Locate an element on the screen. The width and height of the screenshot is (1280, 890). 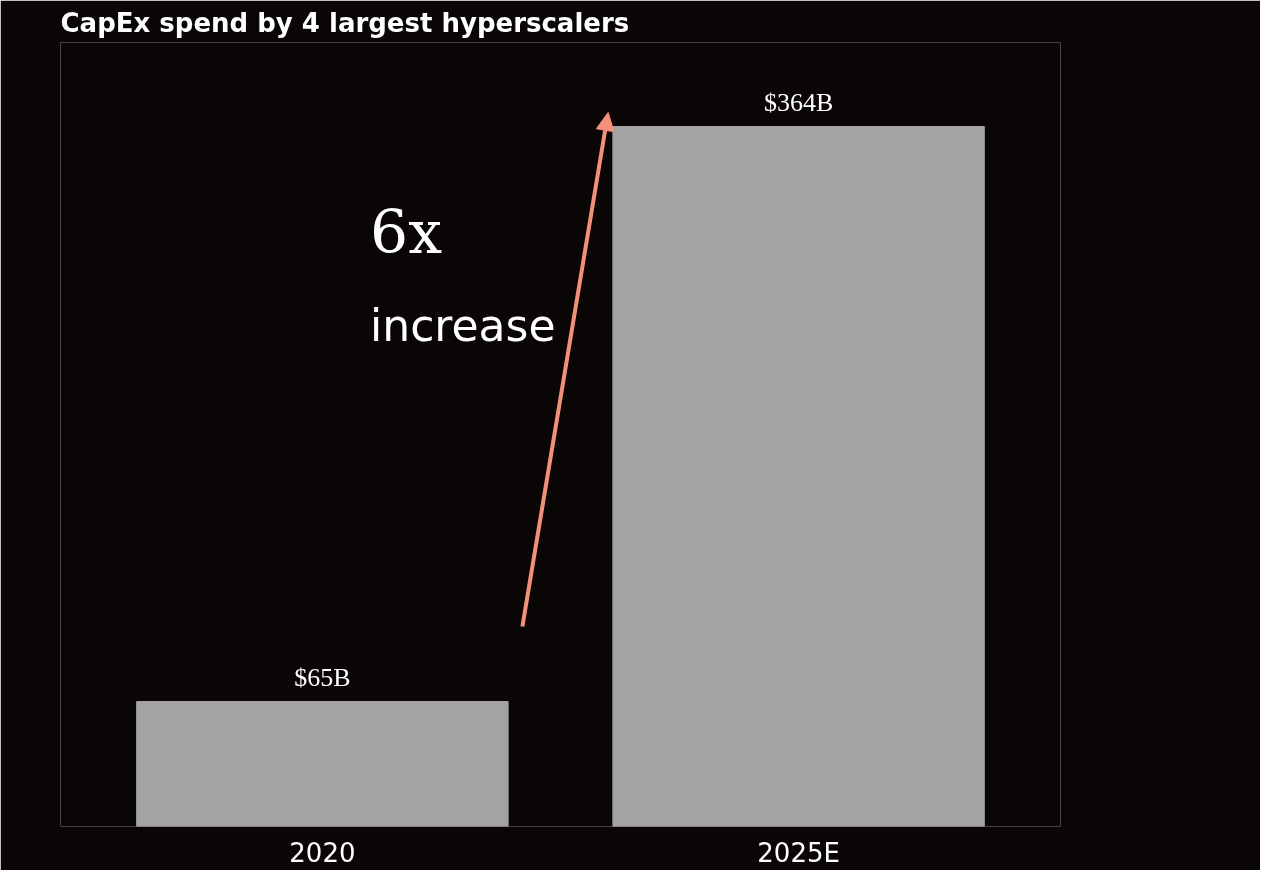
data-label: $364B is located at coordinates (798, 102).